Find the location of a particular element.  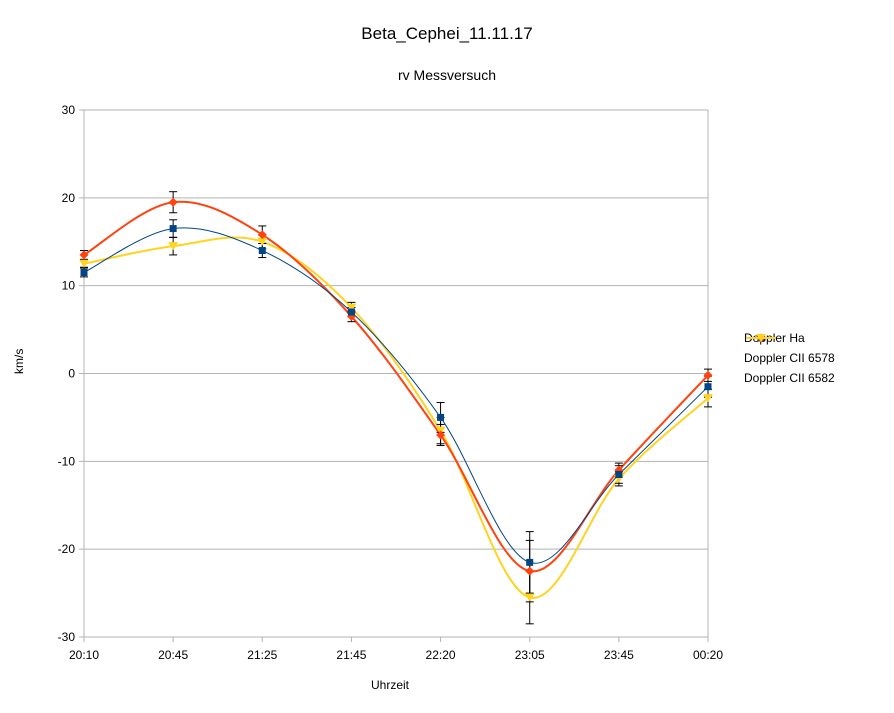

legend-item: Doppler CII 6578 is located at coordinates (789, 350).